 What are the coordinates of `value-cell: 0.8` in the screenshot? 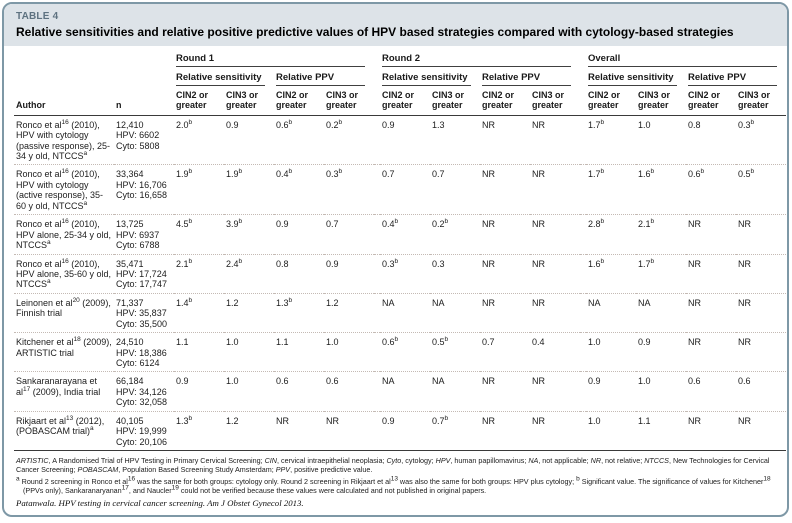 It's located at (299, 274).